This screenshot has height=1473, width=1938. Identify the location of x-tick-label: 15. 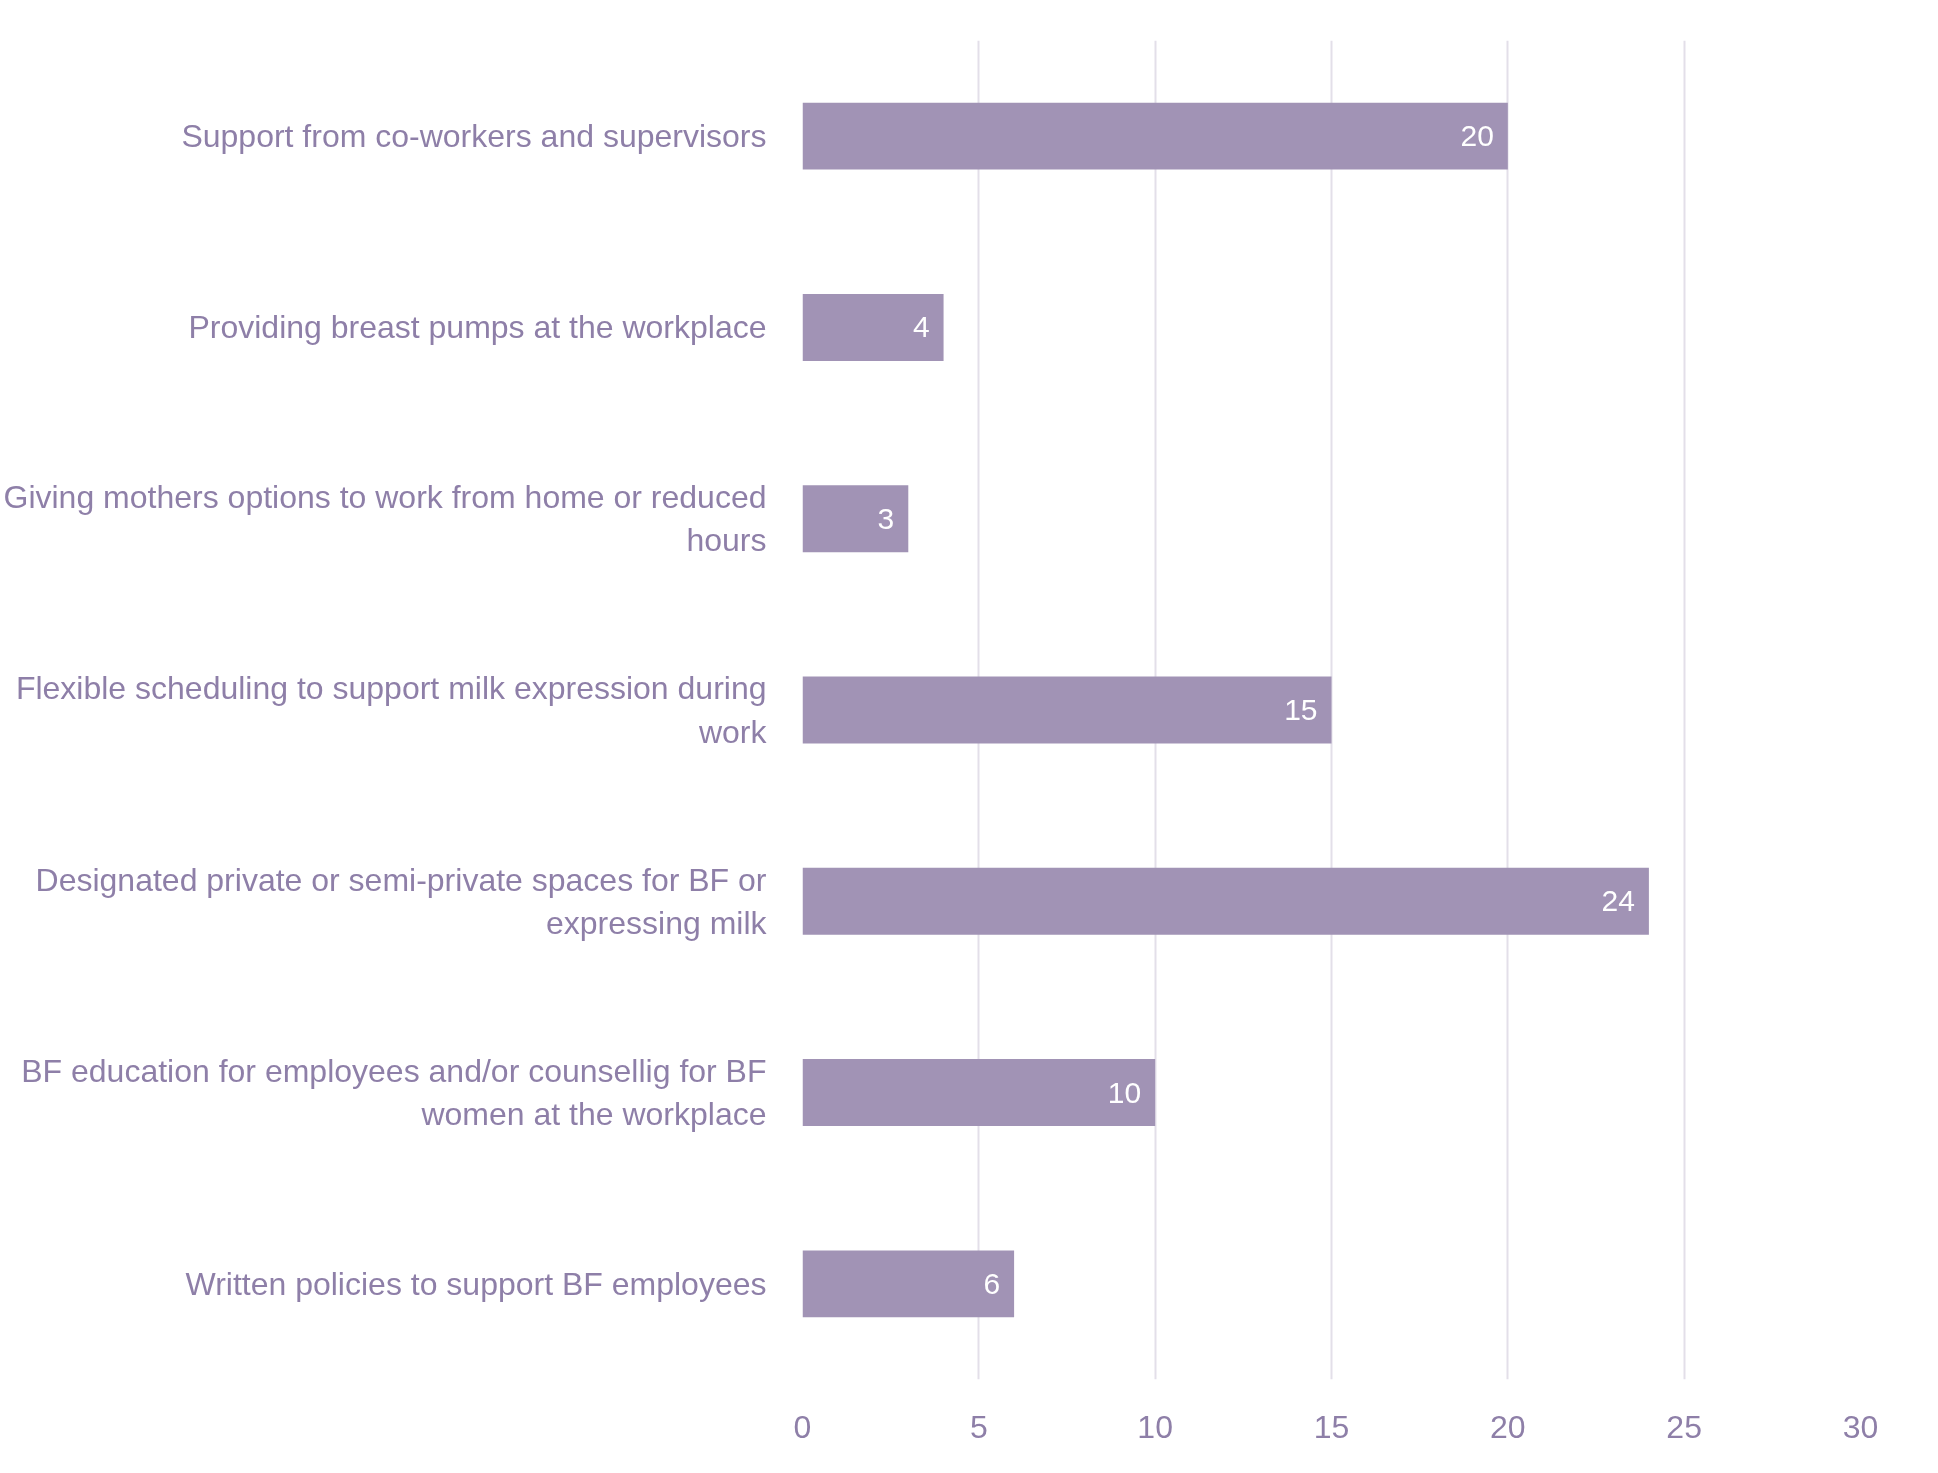
(1331, 1426).